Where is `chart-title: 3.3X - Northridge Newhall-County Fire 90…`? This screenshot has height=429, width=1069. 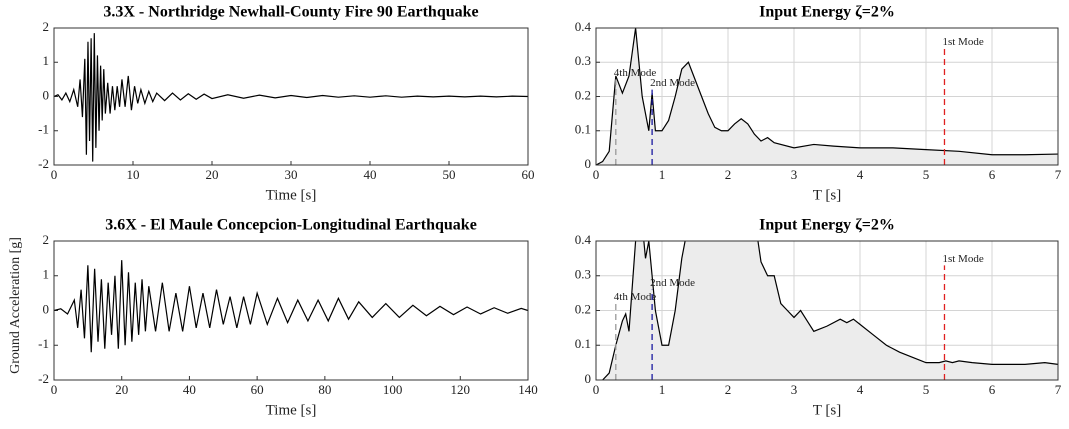 chart-title: 3.3X - Northridge Newhall-County Fire 90… is located at coordinates (290, 12).